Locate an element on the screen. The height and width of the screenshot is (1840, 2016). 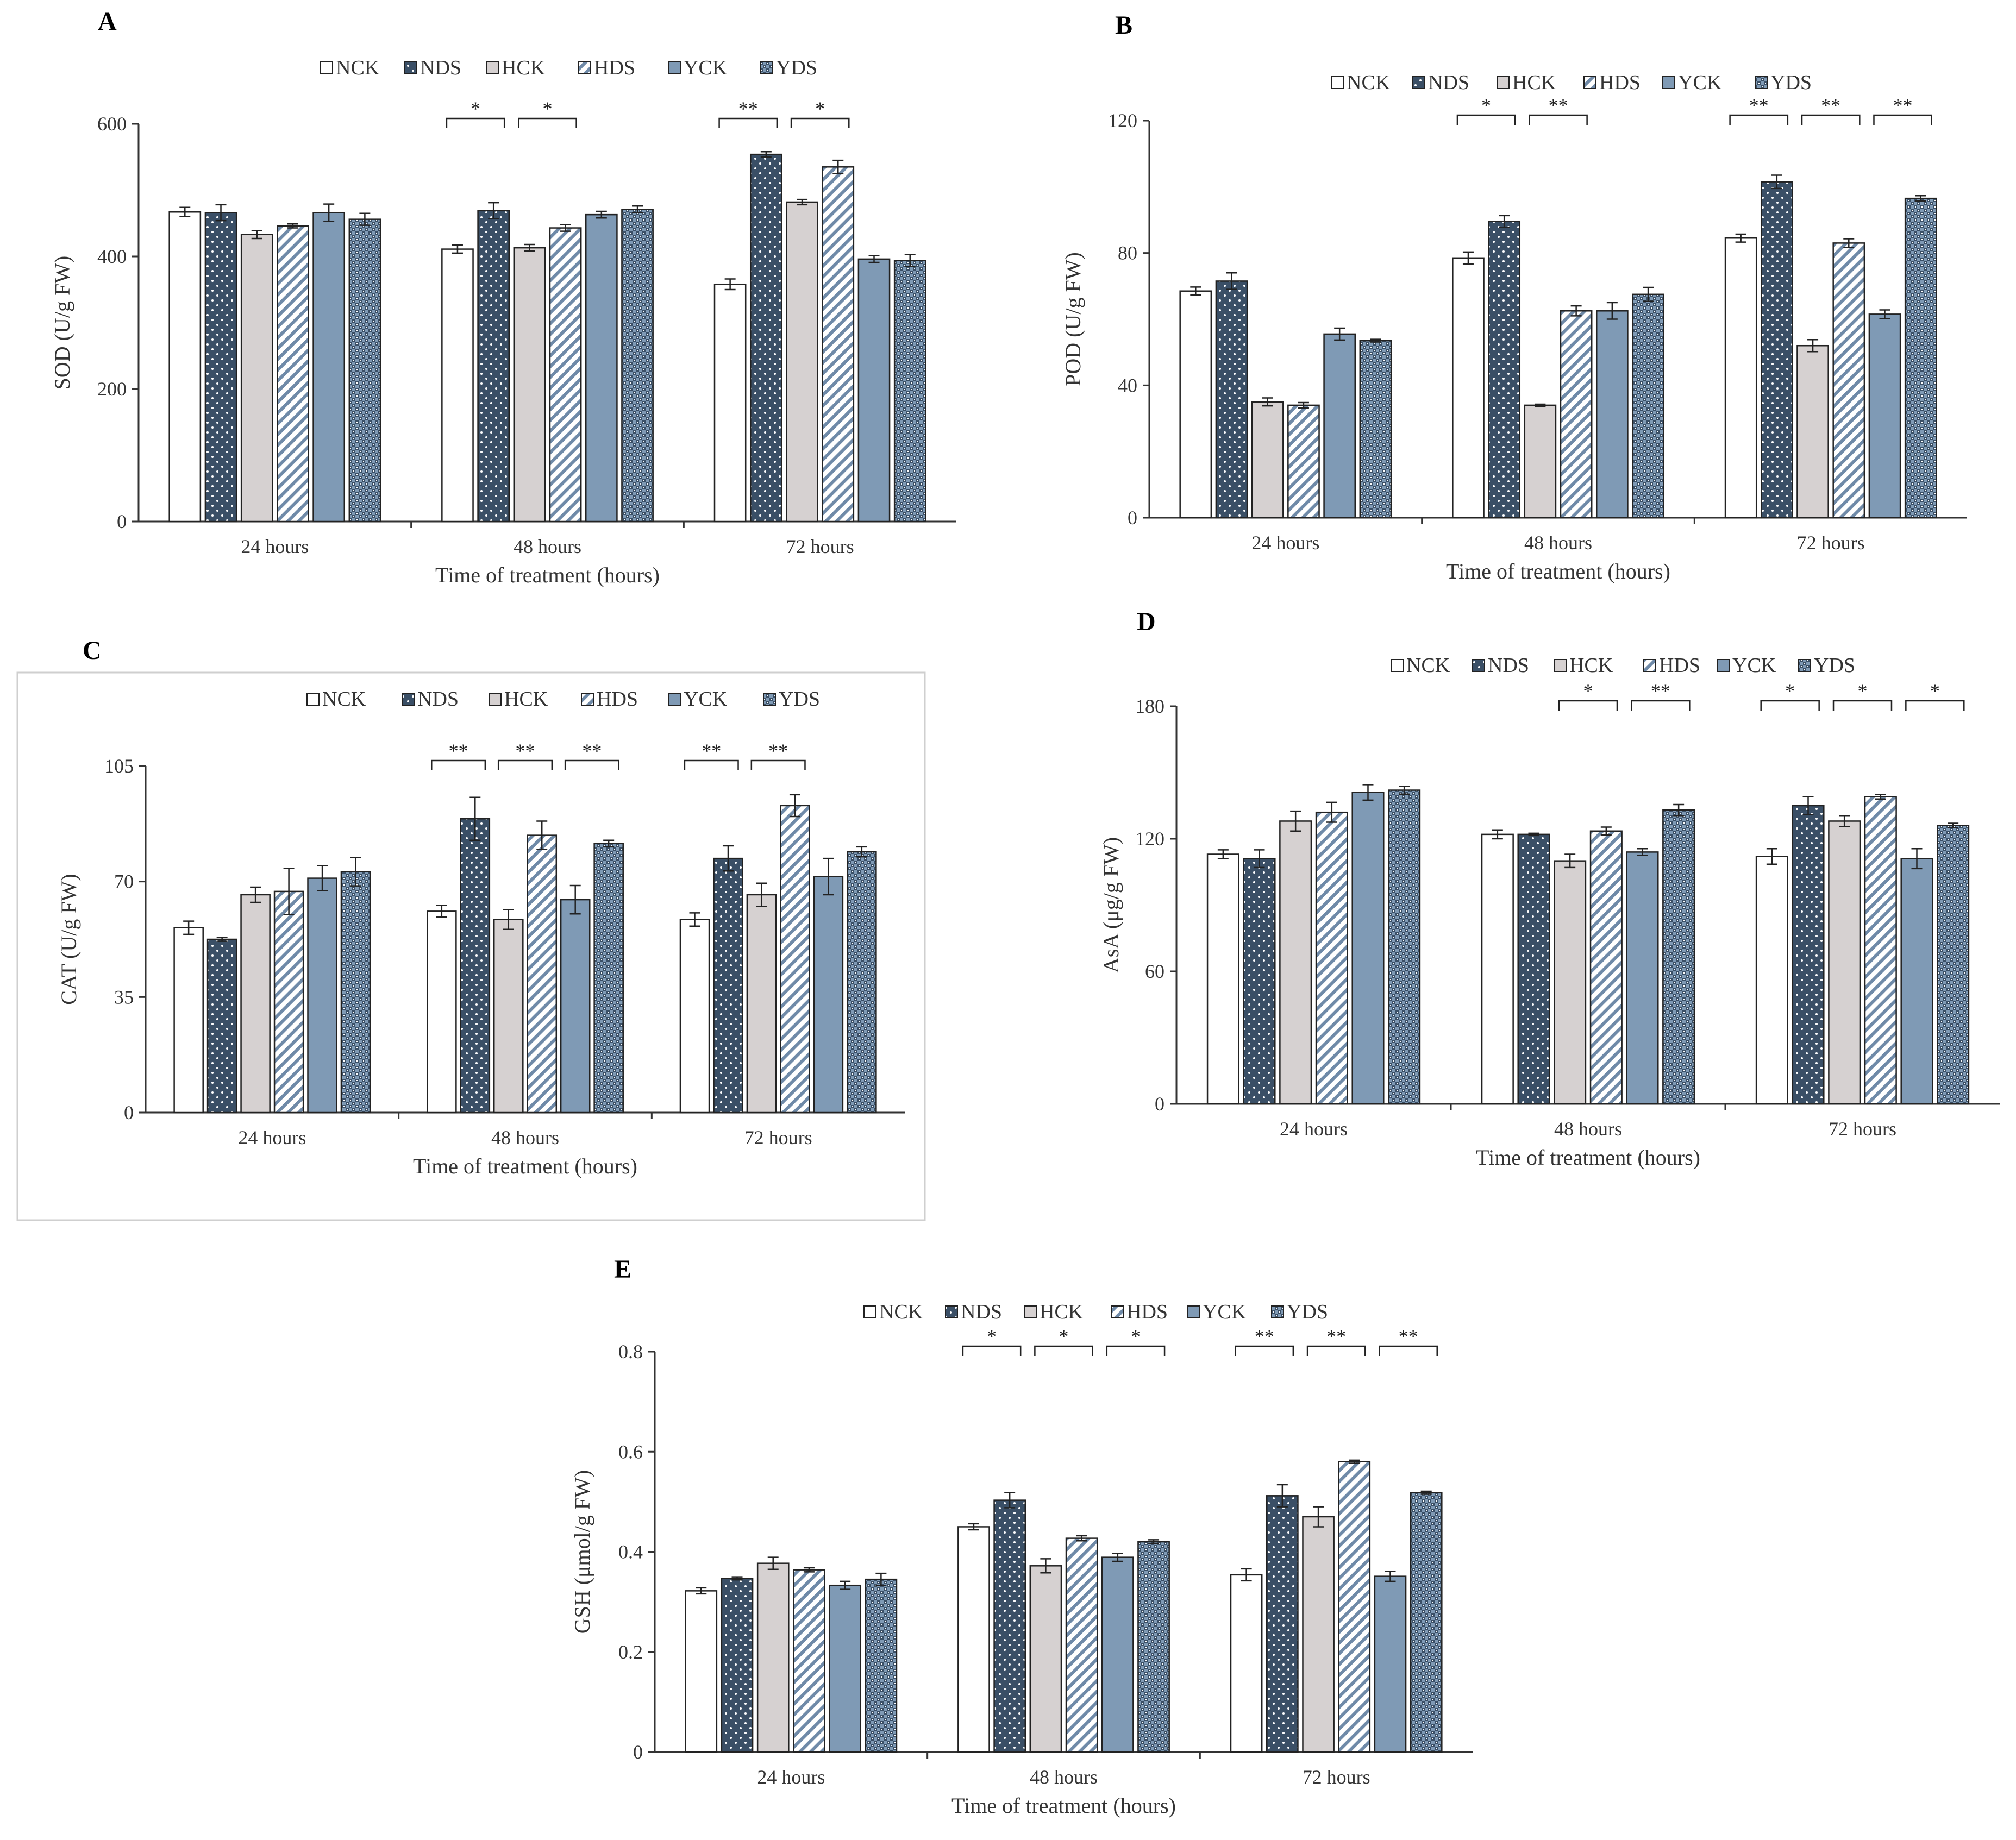
y-tick-label: 120 is located at coordinates (1149, 839).